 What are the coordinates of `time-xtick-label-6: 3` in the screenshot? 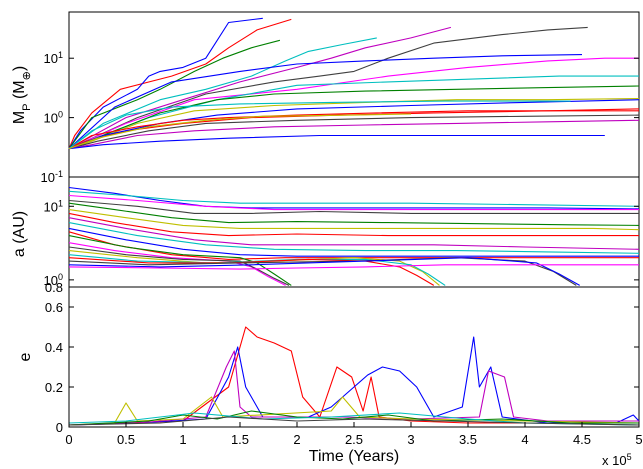 It's located at (410, 439).